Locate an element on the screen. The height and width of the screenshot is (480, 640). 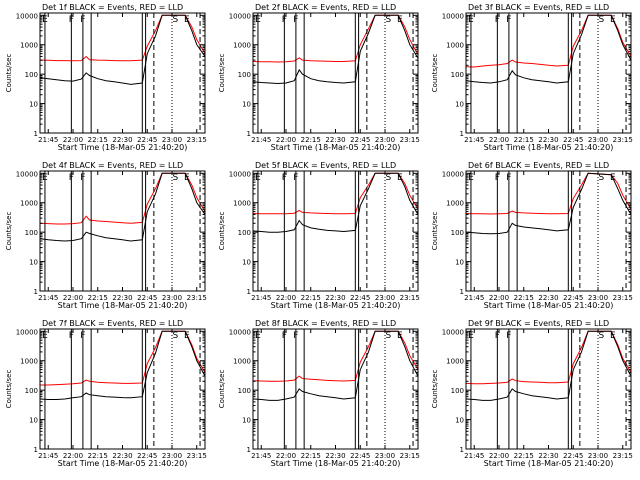
panel-title: Det 3f BLACK = Events, RED = LLD is located at coordinates (538, 7).